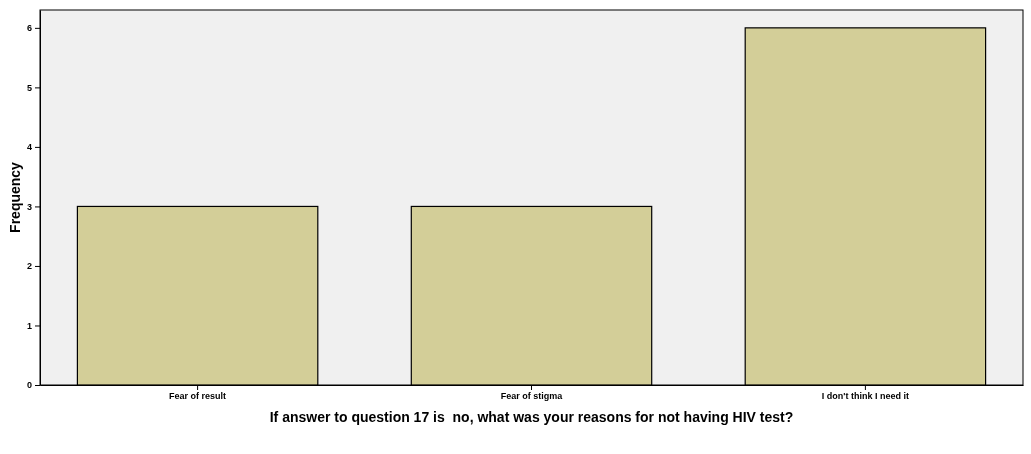  I want to click on y-tick-label: 1, so click(29, 325).